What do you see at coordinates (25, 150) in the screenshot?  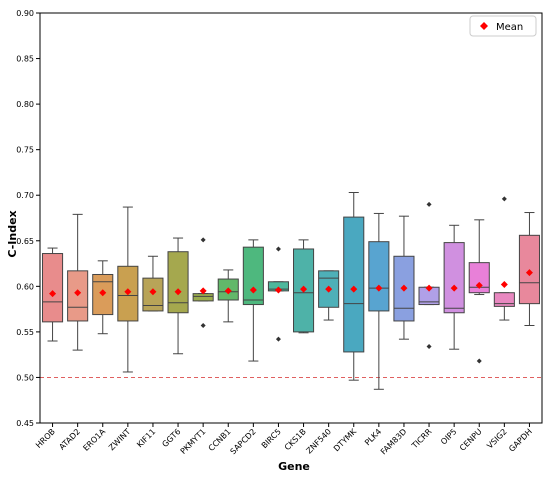 I see `y-tick-label: 0.75` at bounding box center [25, 150].